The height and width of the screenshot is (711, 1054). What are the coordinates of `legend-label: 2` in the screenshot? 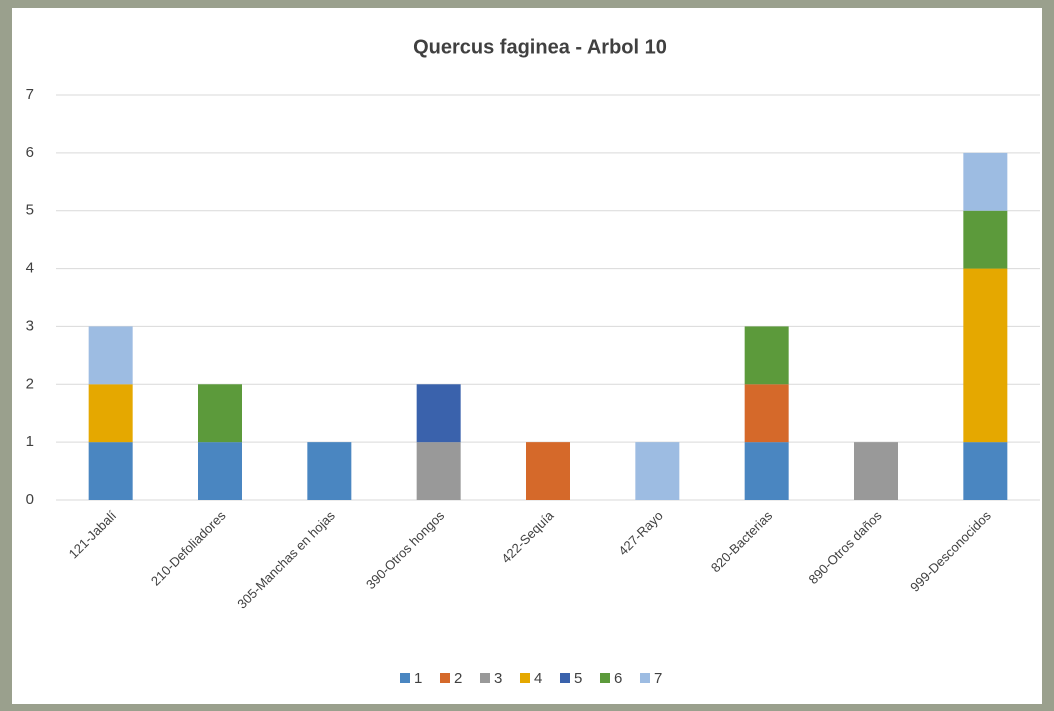 It's located at (458, 678).